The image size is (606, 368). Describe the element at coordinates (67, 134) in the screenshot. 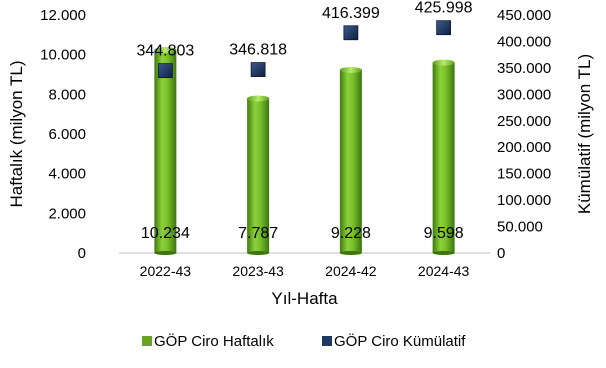

I see `y-tick-label: 6.000` at that location.